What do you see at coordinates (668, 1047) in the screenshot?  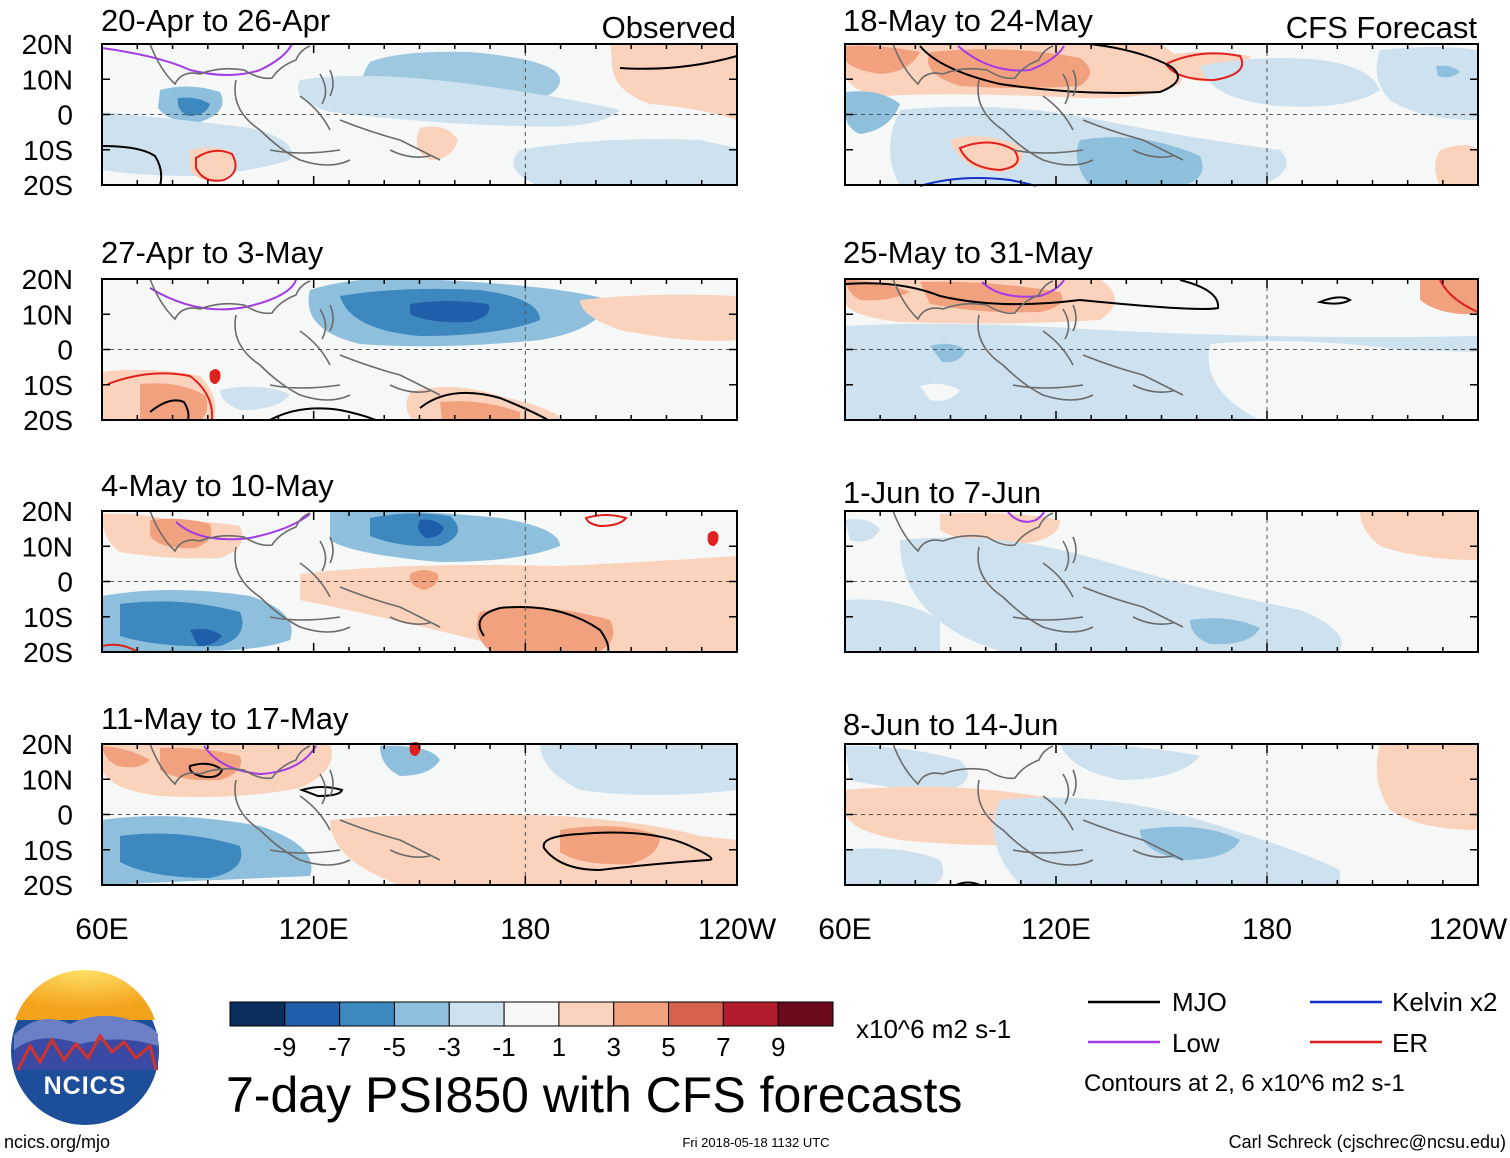 I see `colorbar-tick-label: 5` at bounding box center [668, 1047].